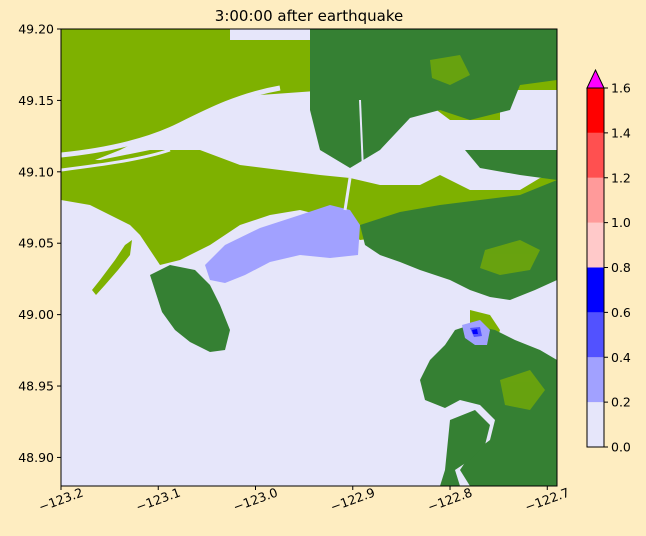 The height and width of the screenshot is (536, 646). I want to click on colorbar-tick-label: 0.6, so click(621, 312).